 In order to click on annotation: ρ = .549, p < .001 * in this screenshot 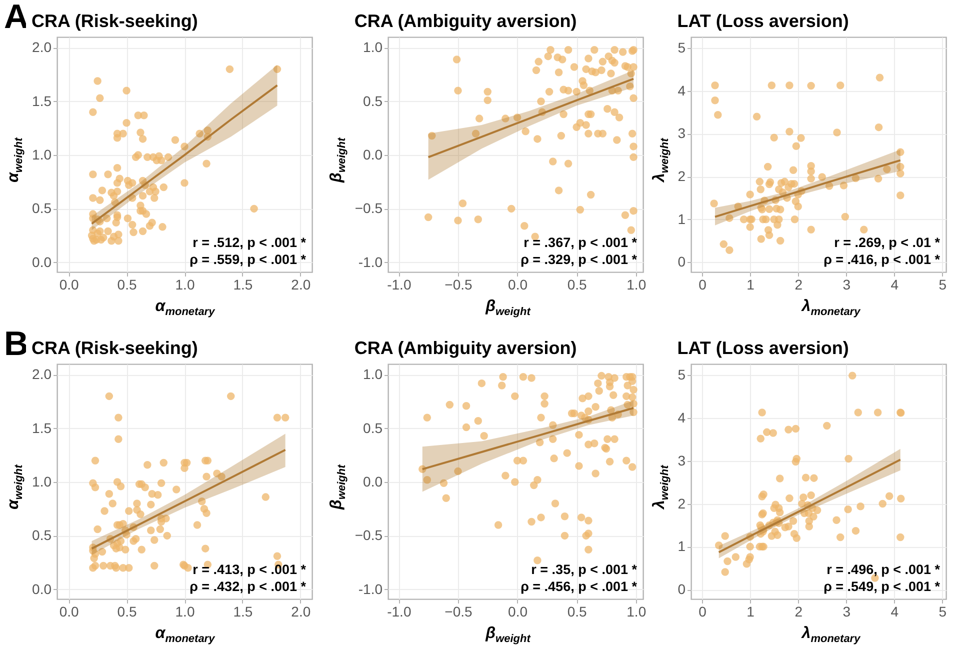, I will do `click(882, 586)`.